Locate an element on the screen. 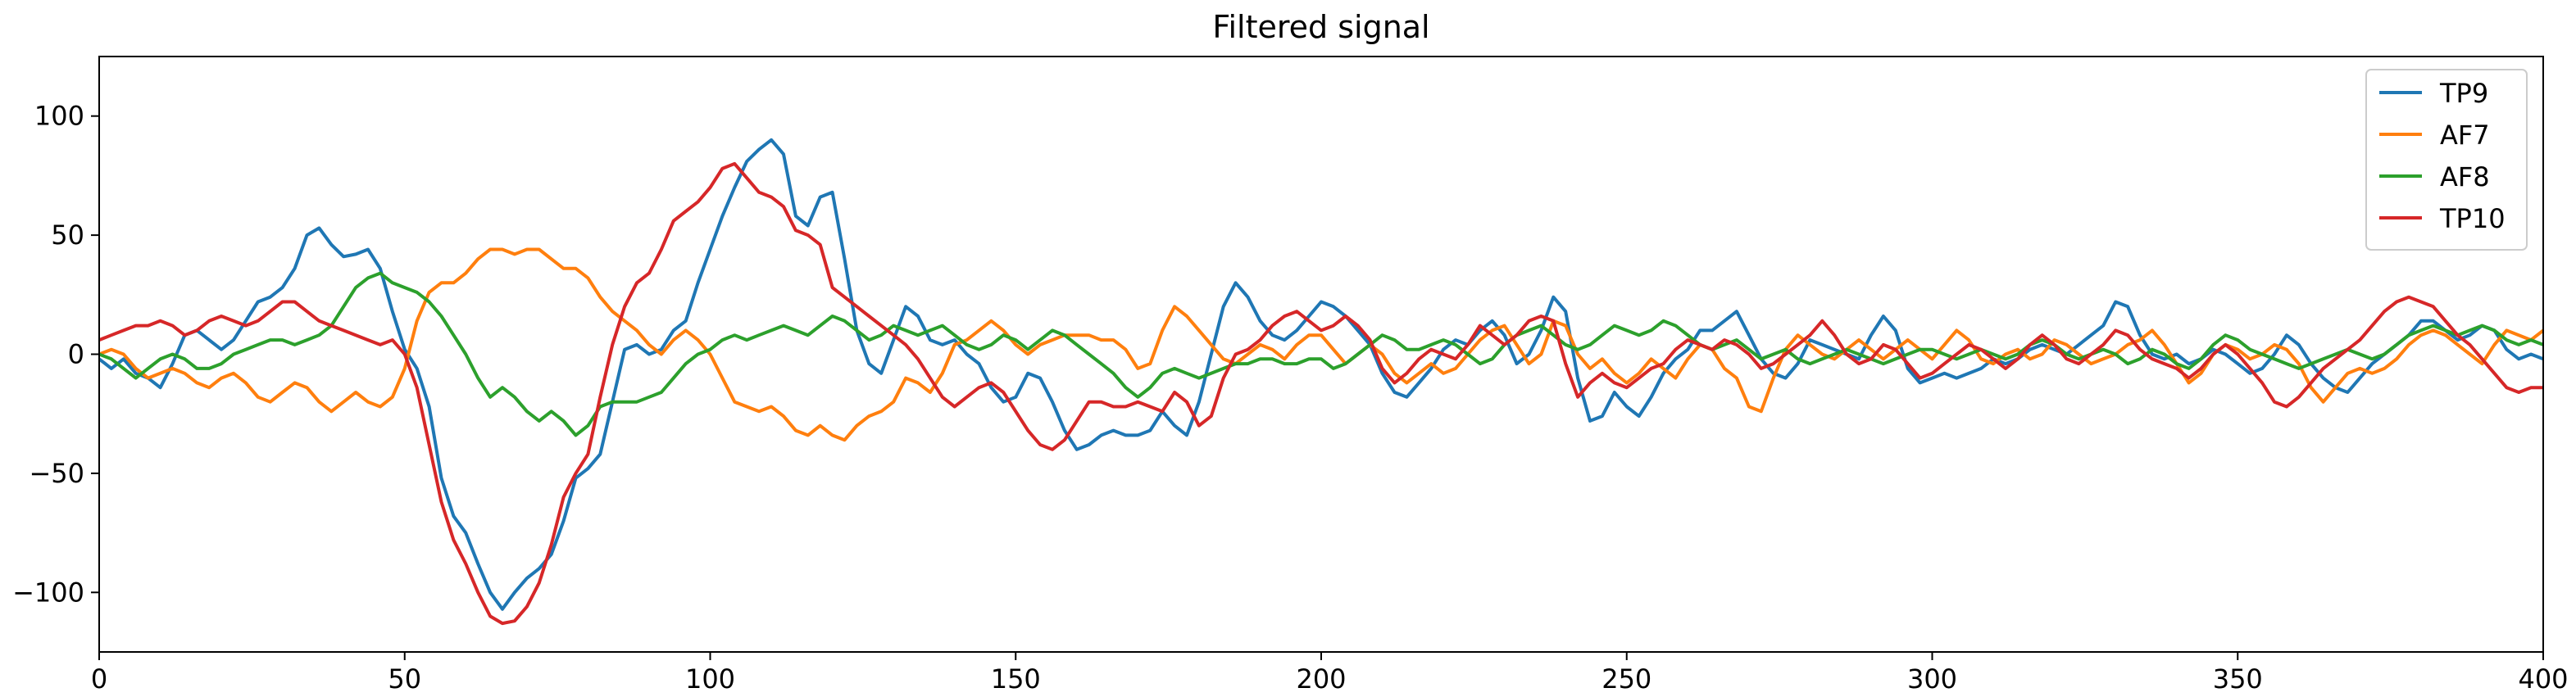 The height and width of the screenshot is (697, 2576). x-tick-label: 300 is located at coordinates (1932, 679).